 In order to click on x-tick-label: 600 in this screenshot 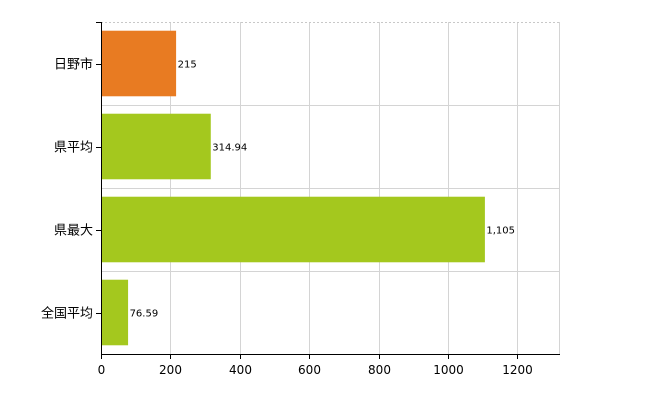, I will do `click(309, 370)`.